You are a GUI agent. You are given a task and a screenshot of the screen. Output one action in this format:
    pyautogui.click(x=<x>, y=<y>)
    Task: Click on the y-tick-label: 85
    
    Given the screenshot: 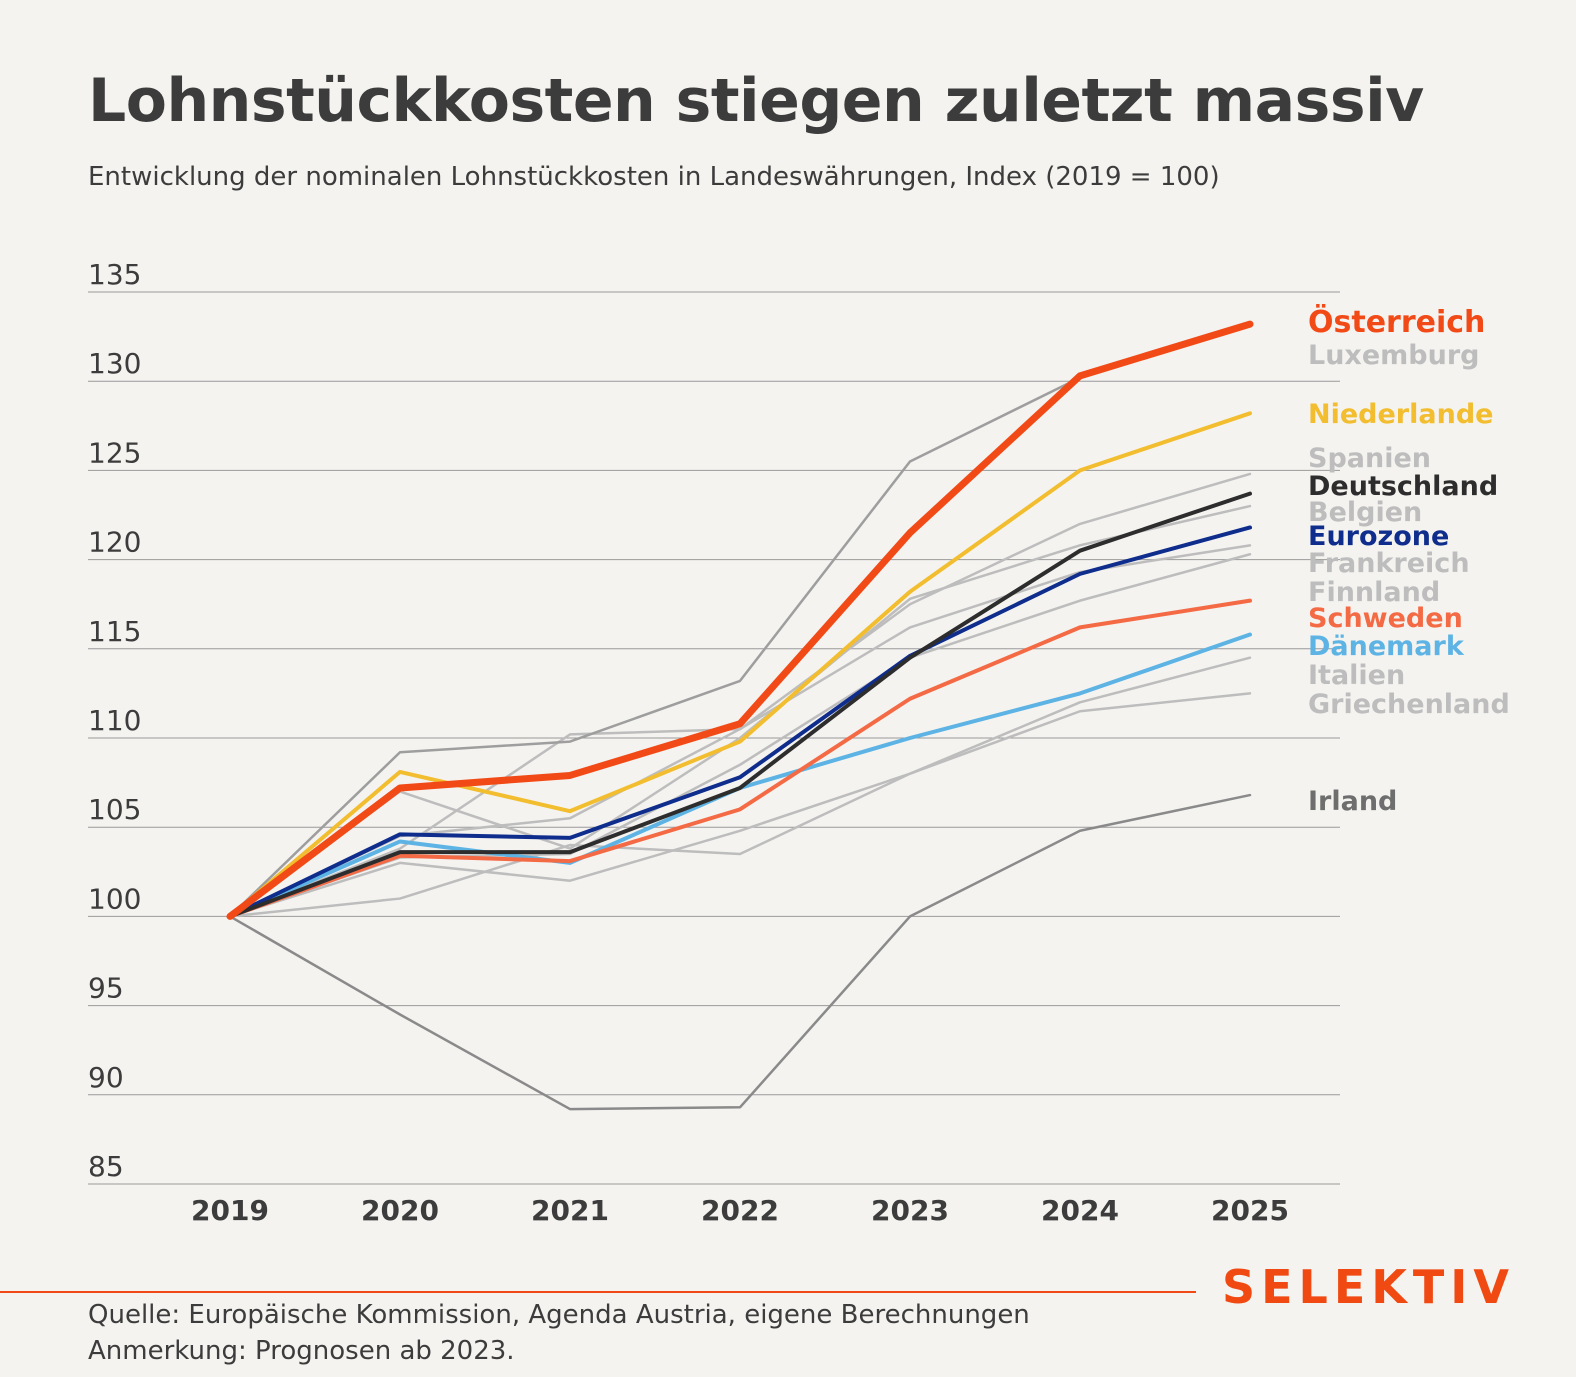 What is the action you would take?
    pyautogui.click(x=106, y=1166)
    